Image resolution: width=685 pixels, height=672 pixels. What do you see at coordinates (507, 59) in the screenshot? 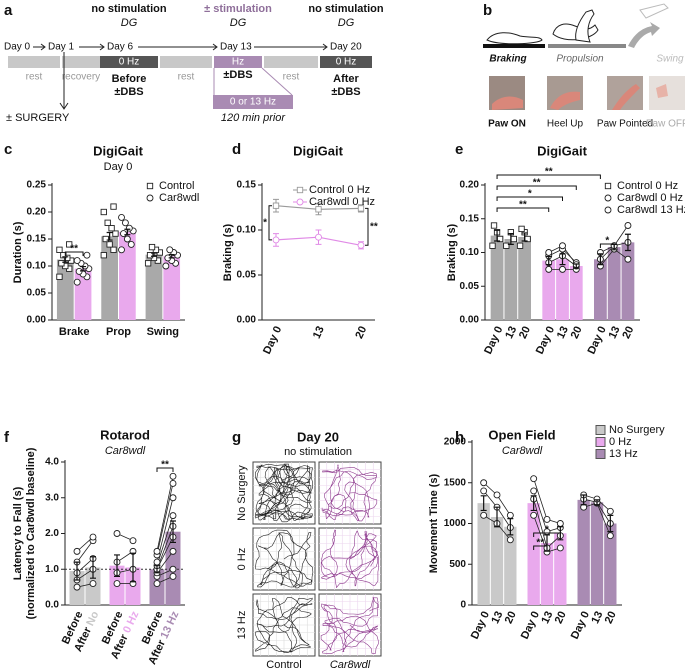
I see `phase-label: Braking` at bounding box center [507, 59].